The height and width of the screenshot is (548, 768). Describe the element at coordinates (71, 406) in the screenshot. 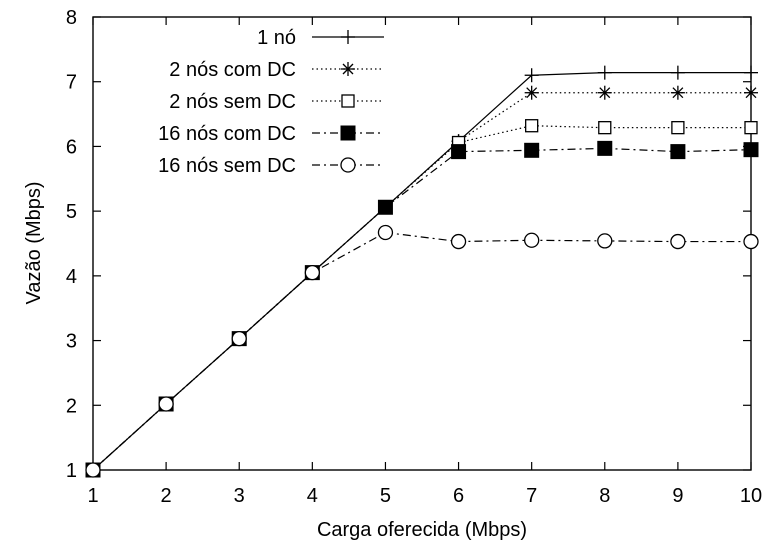

I see `y-tick-label: 2` at that location.